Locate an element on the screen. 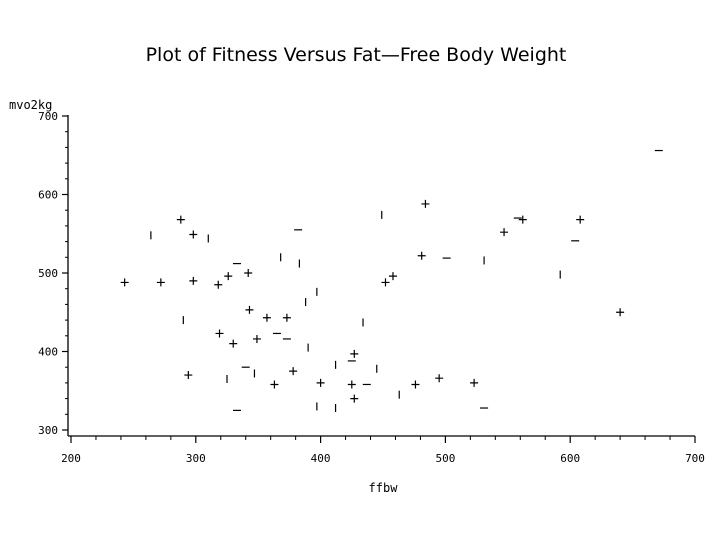 The width and height of the screenshot is (720, 540). x-axis-label: ffbw is located at coordinates (384, 488).